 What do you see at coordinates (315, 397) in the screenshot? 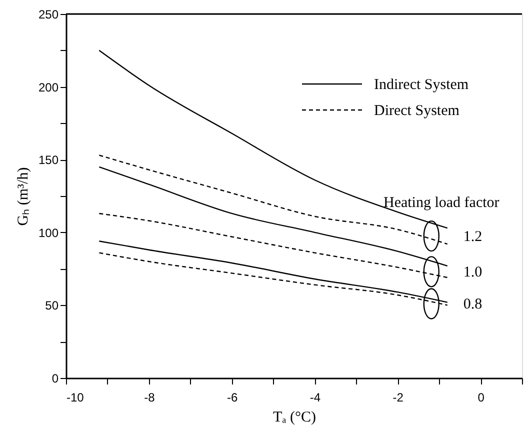
I see `x-tick-label: -4` at bounding box center [315, 397].